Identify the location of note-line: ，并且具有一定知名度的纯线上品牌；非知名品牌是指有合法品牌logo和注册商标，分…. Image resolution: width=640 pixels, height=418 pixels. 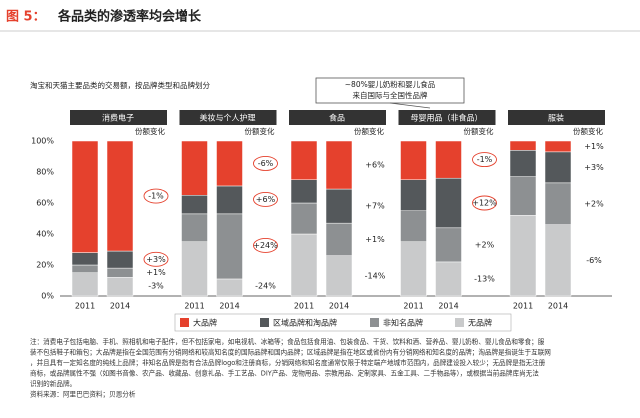
(288, 362).